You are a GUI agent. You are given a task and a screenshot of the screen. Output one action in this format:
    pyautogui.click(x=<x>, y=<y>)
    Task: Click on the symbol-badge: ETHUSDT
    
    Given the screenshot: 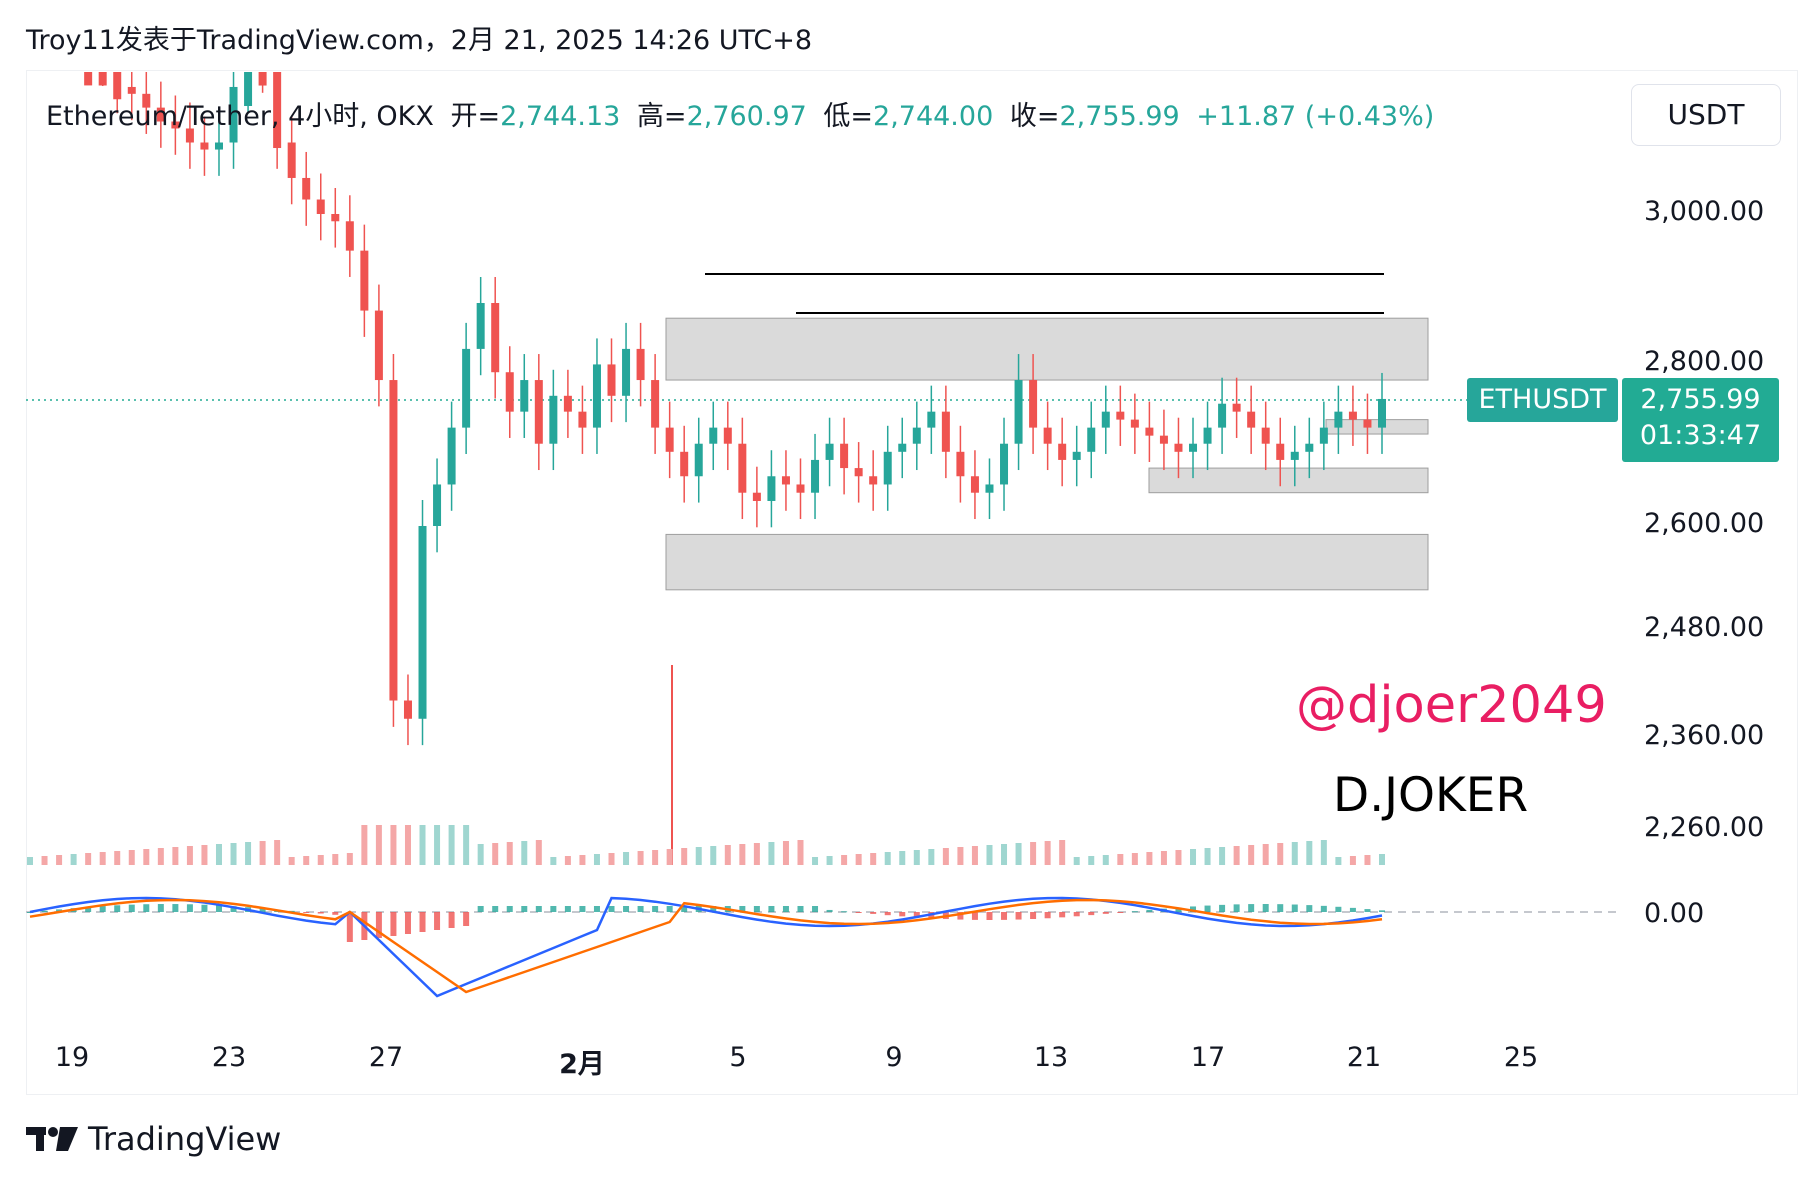 What is the action you would take?
    pyautogui.click(x=1542, y=400)
    